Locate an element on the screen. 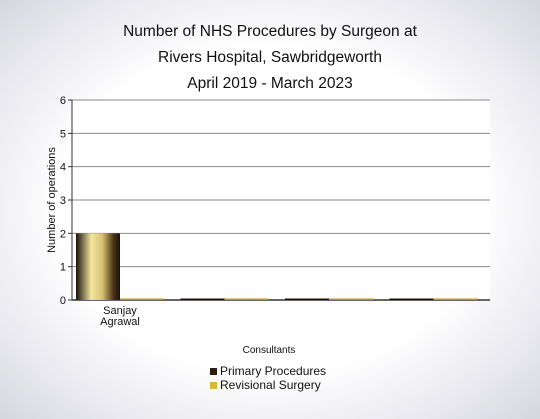  chart-title-line-3: April 2019 - March 2023 is located at coordinates (270, 83).